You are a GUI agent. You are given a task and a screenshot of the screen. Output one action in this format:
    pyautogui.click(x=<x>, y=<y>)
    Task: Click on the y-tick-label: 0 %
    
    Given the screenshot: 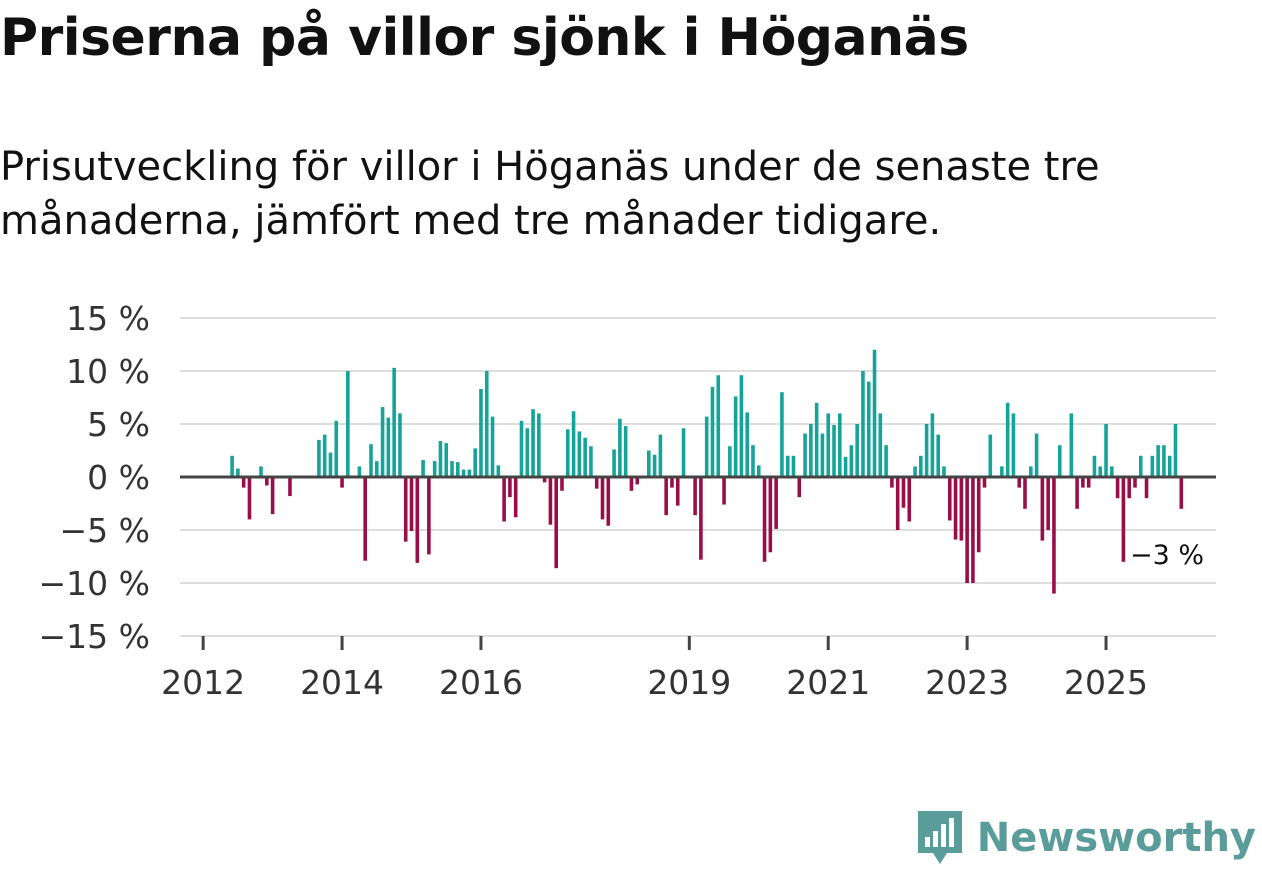 What is the action you would take?
    pyautogui.click(x=118, y=477)
    